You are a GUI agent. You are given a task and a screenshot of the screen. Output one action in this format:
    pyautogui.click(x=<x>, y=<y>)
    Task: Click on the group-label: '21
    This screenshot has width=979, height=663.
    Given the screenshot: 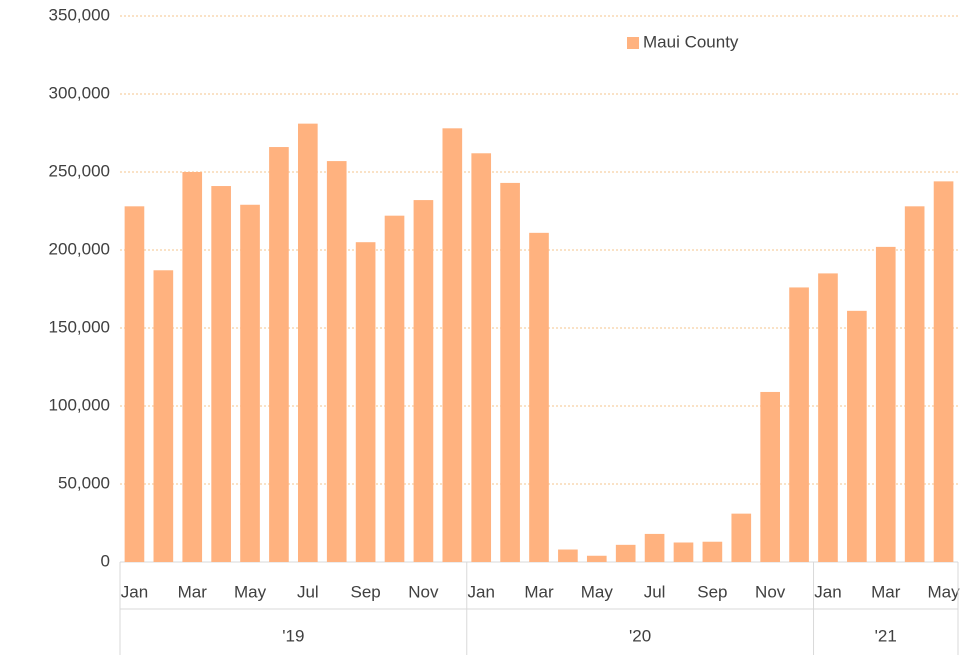 What is the action you would take?
    pyautogui.click(x=886, y=635)
    